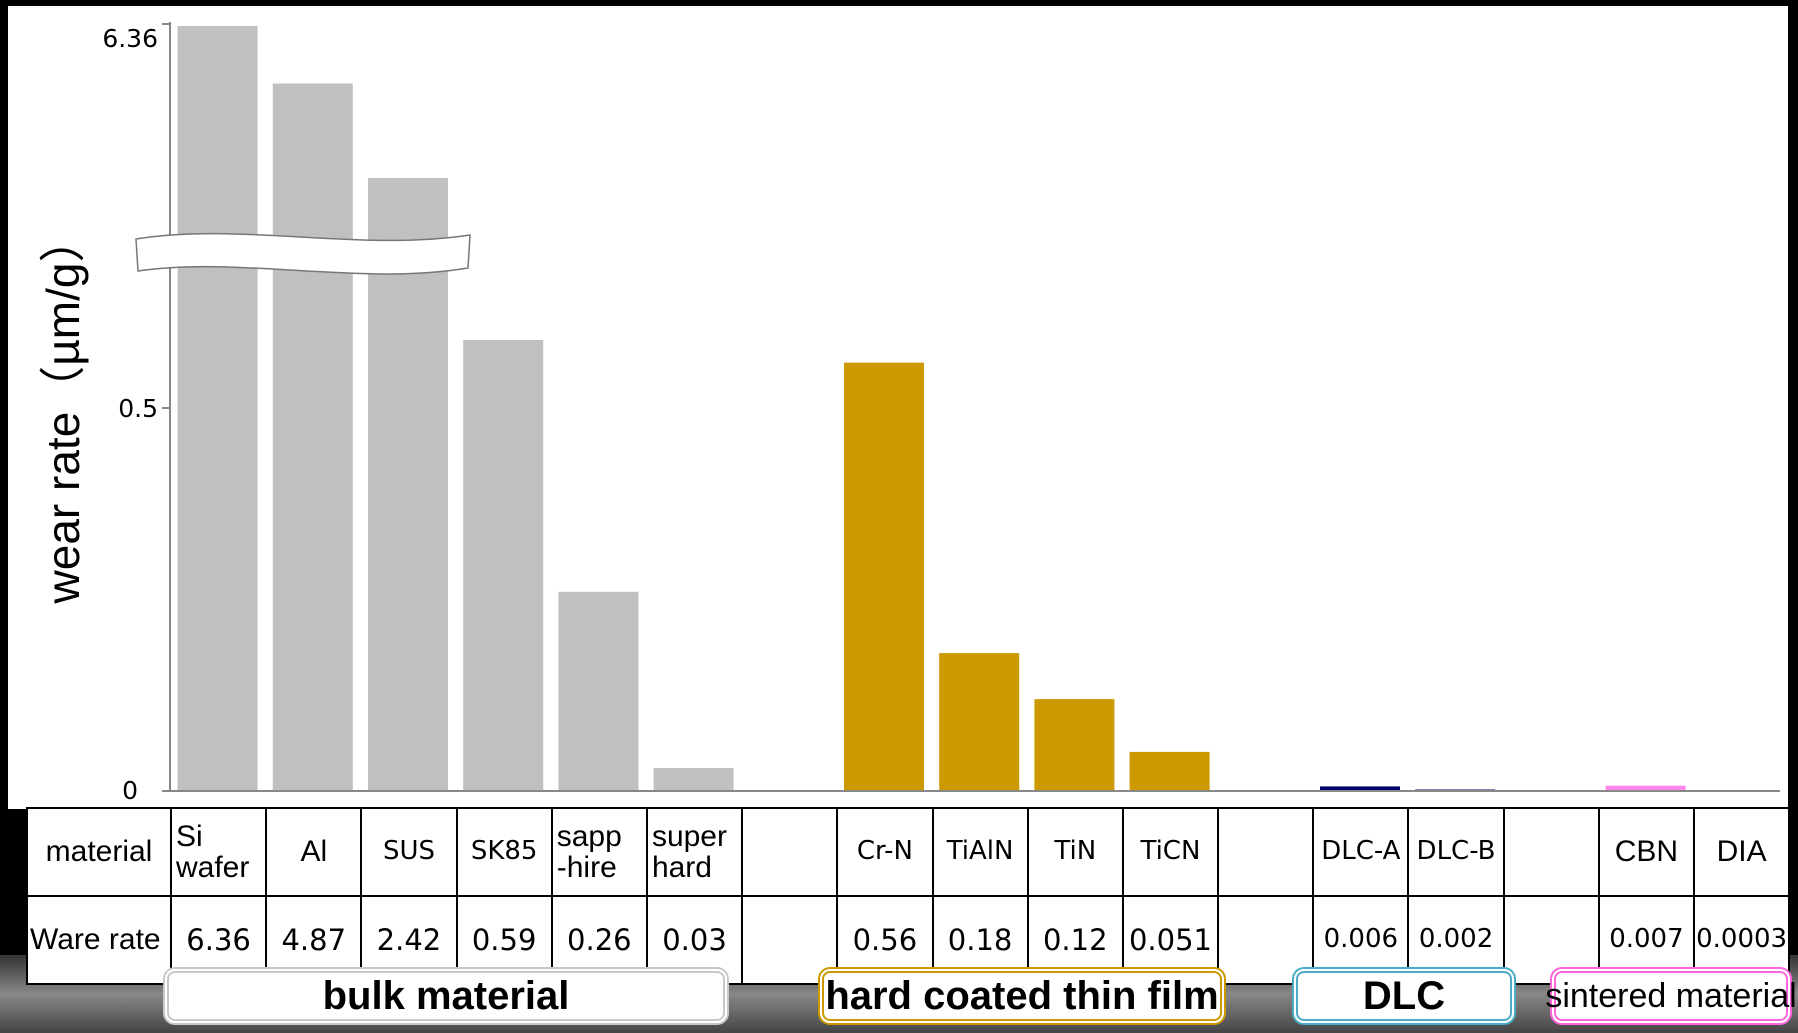 The width and height of the screenshot is (1798, 1033). What do you see at coordinates (693, 779) in the screenshot?
I see `bar-super-hard` at bounding box center [693, 779].